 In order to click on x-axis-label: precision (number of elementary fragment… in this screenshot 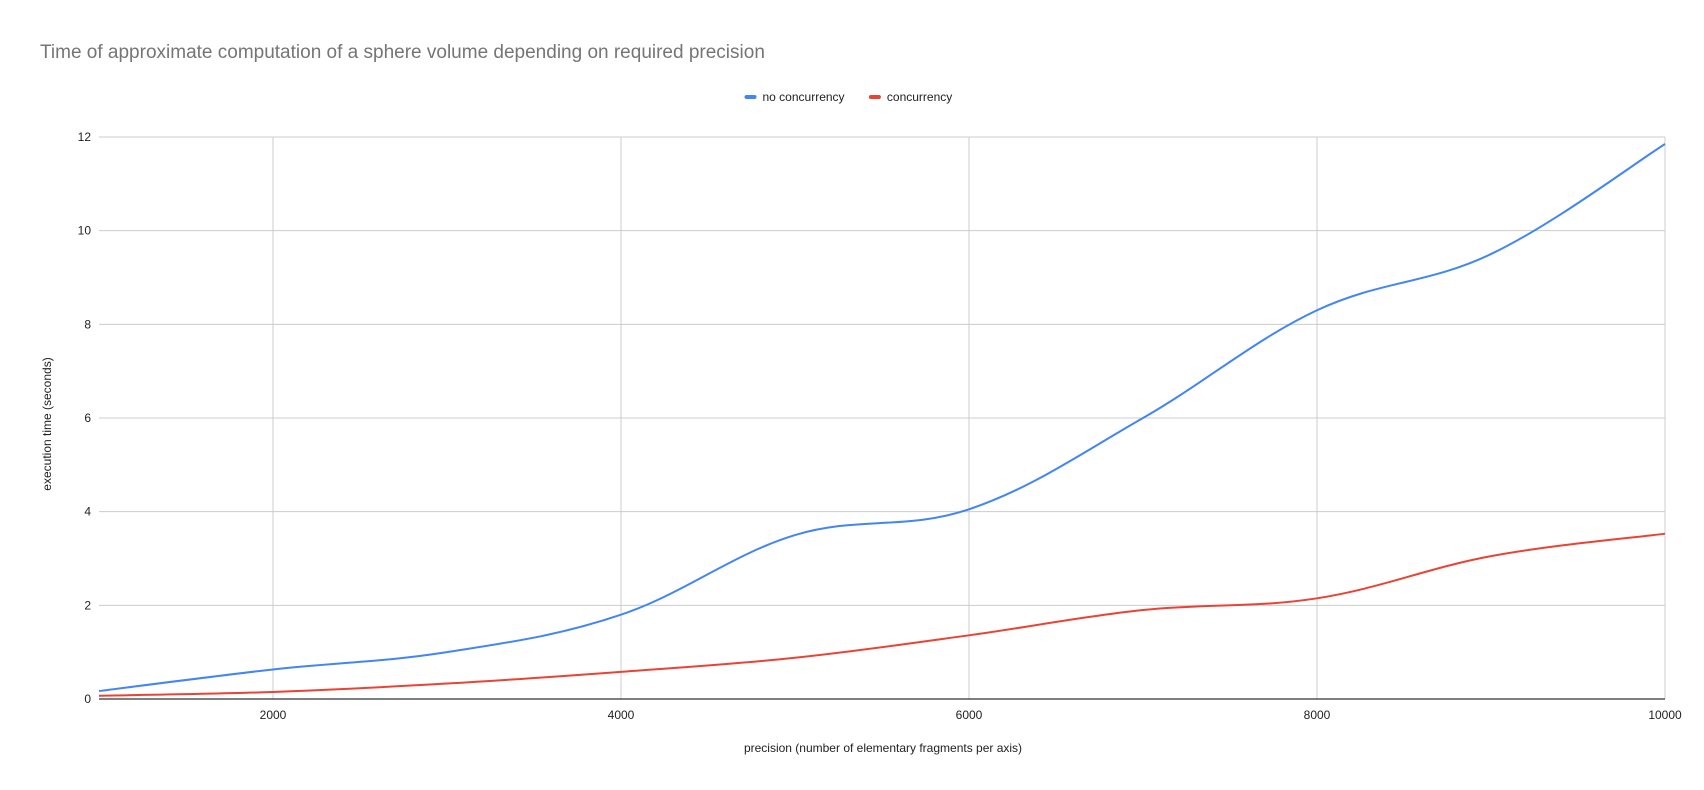, I will do `click(883, 748)`.